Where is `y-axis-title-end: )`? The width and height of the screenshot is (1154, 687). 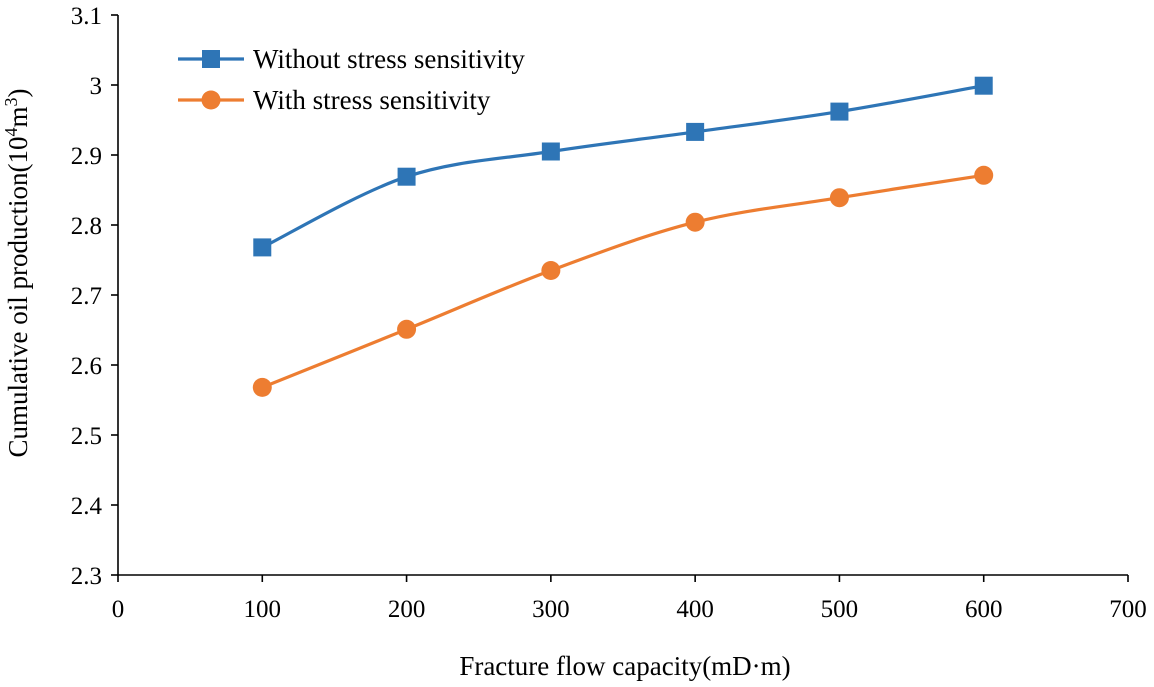 y-axis-title-end: ) is located at coordinates (18, 93).